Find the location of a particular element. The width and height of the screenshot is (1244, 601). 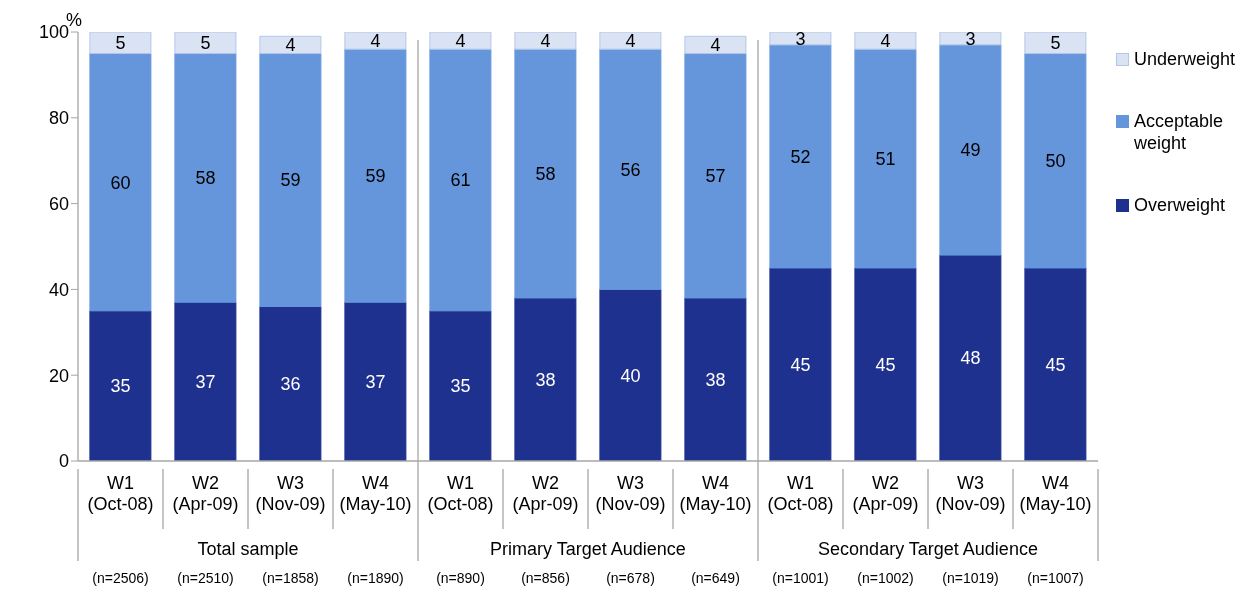

text: (n=1858) is located at coordinates (290, 578).